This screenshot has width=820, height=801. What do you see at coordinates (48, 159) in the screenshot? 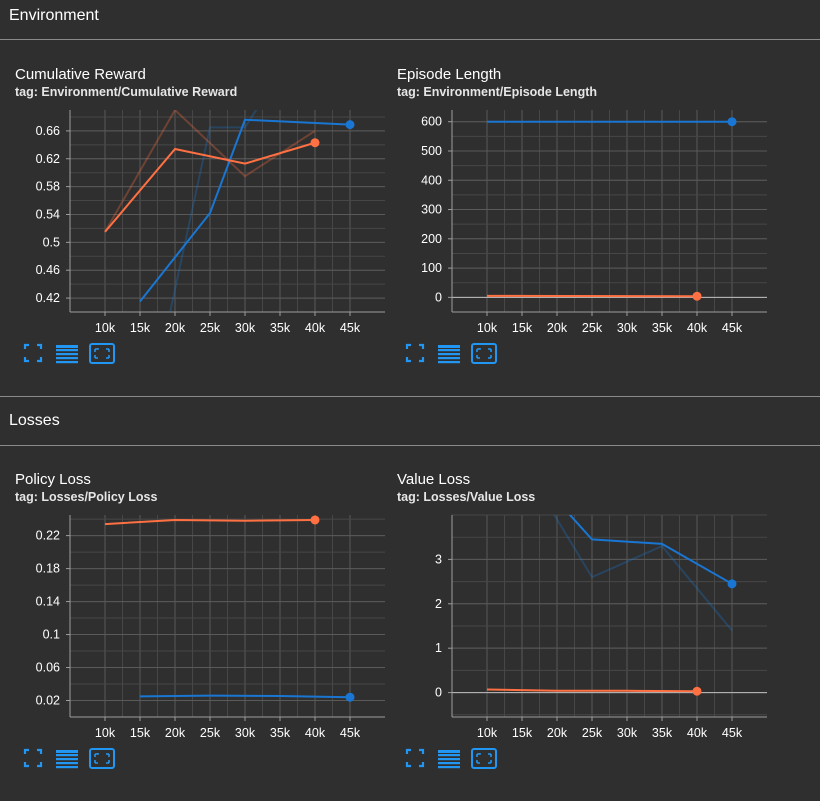
I see `y-tick-label: 0.62` at bounding box center [48, 159].